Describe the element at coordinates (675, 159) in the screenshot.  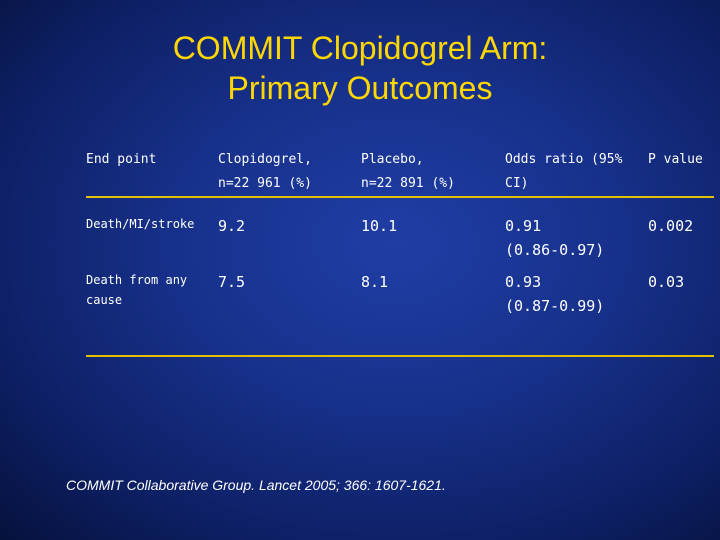
I see `header-p-value: P value` at that location.